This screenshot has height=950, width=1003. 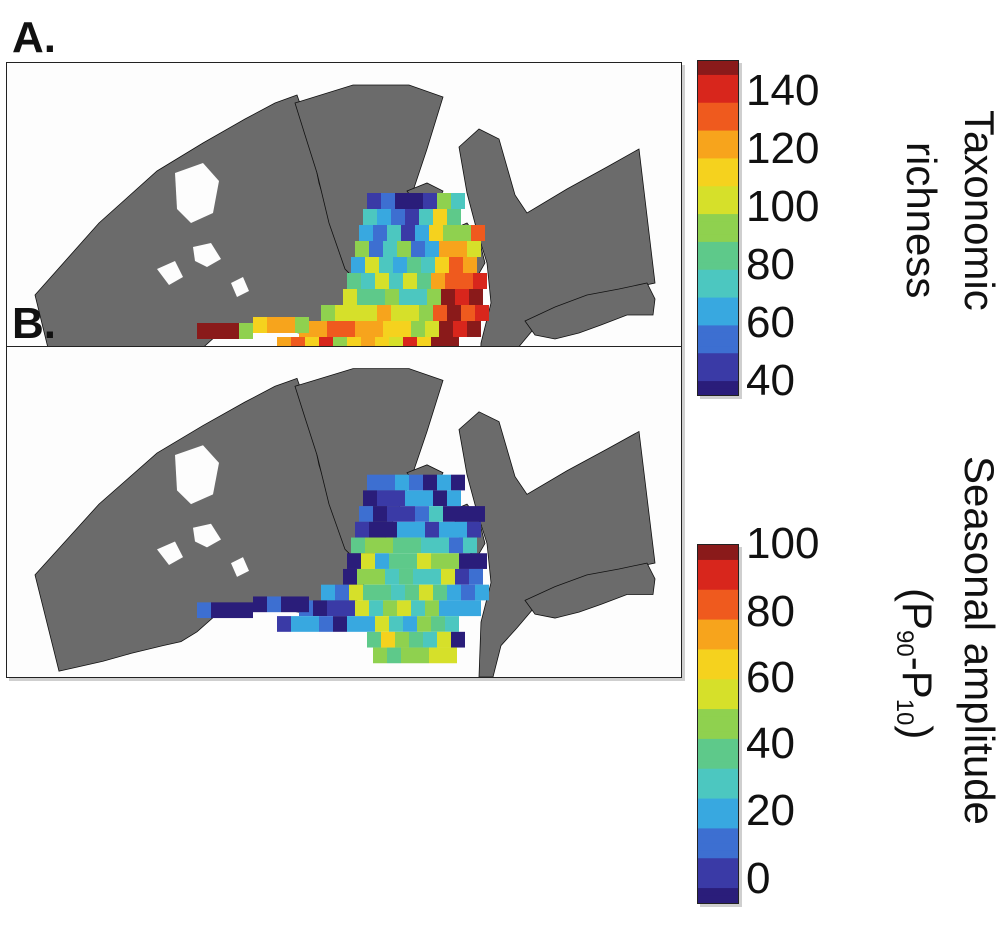 I want to click on colorbar-title-a-line2: richness, so click(x=921, y=220).